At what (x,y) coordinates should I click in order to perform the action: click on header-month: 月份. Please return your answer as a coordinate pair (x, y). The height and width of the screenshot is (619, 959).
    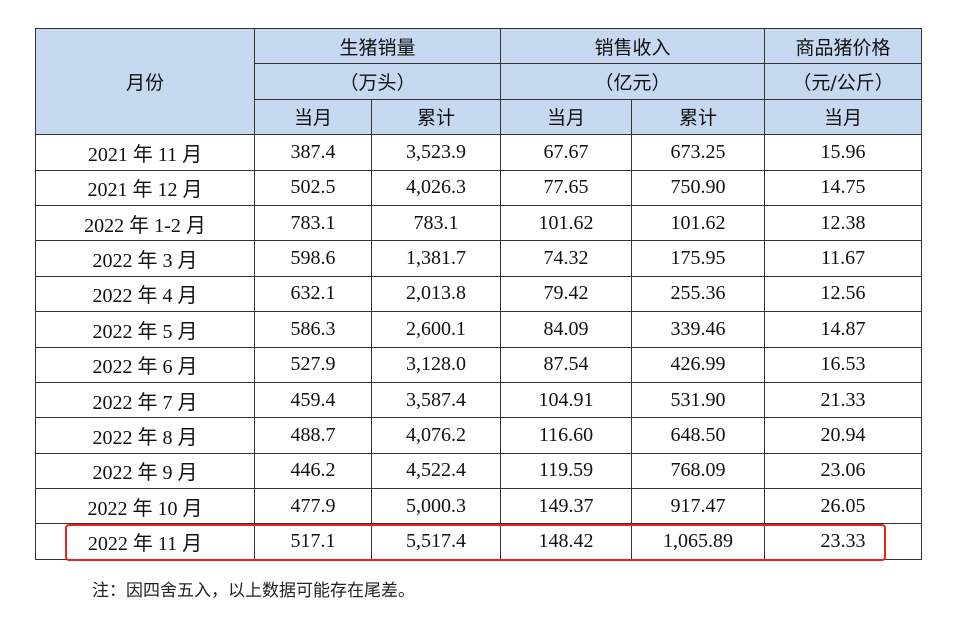
    Looking at the image, I should click on (145, 81).